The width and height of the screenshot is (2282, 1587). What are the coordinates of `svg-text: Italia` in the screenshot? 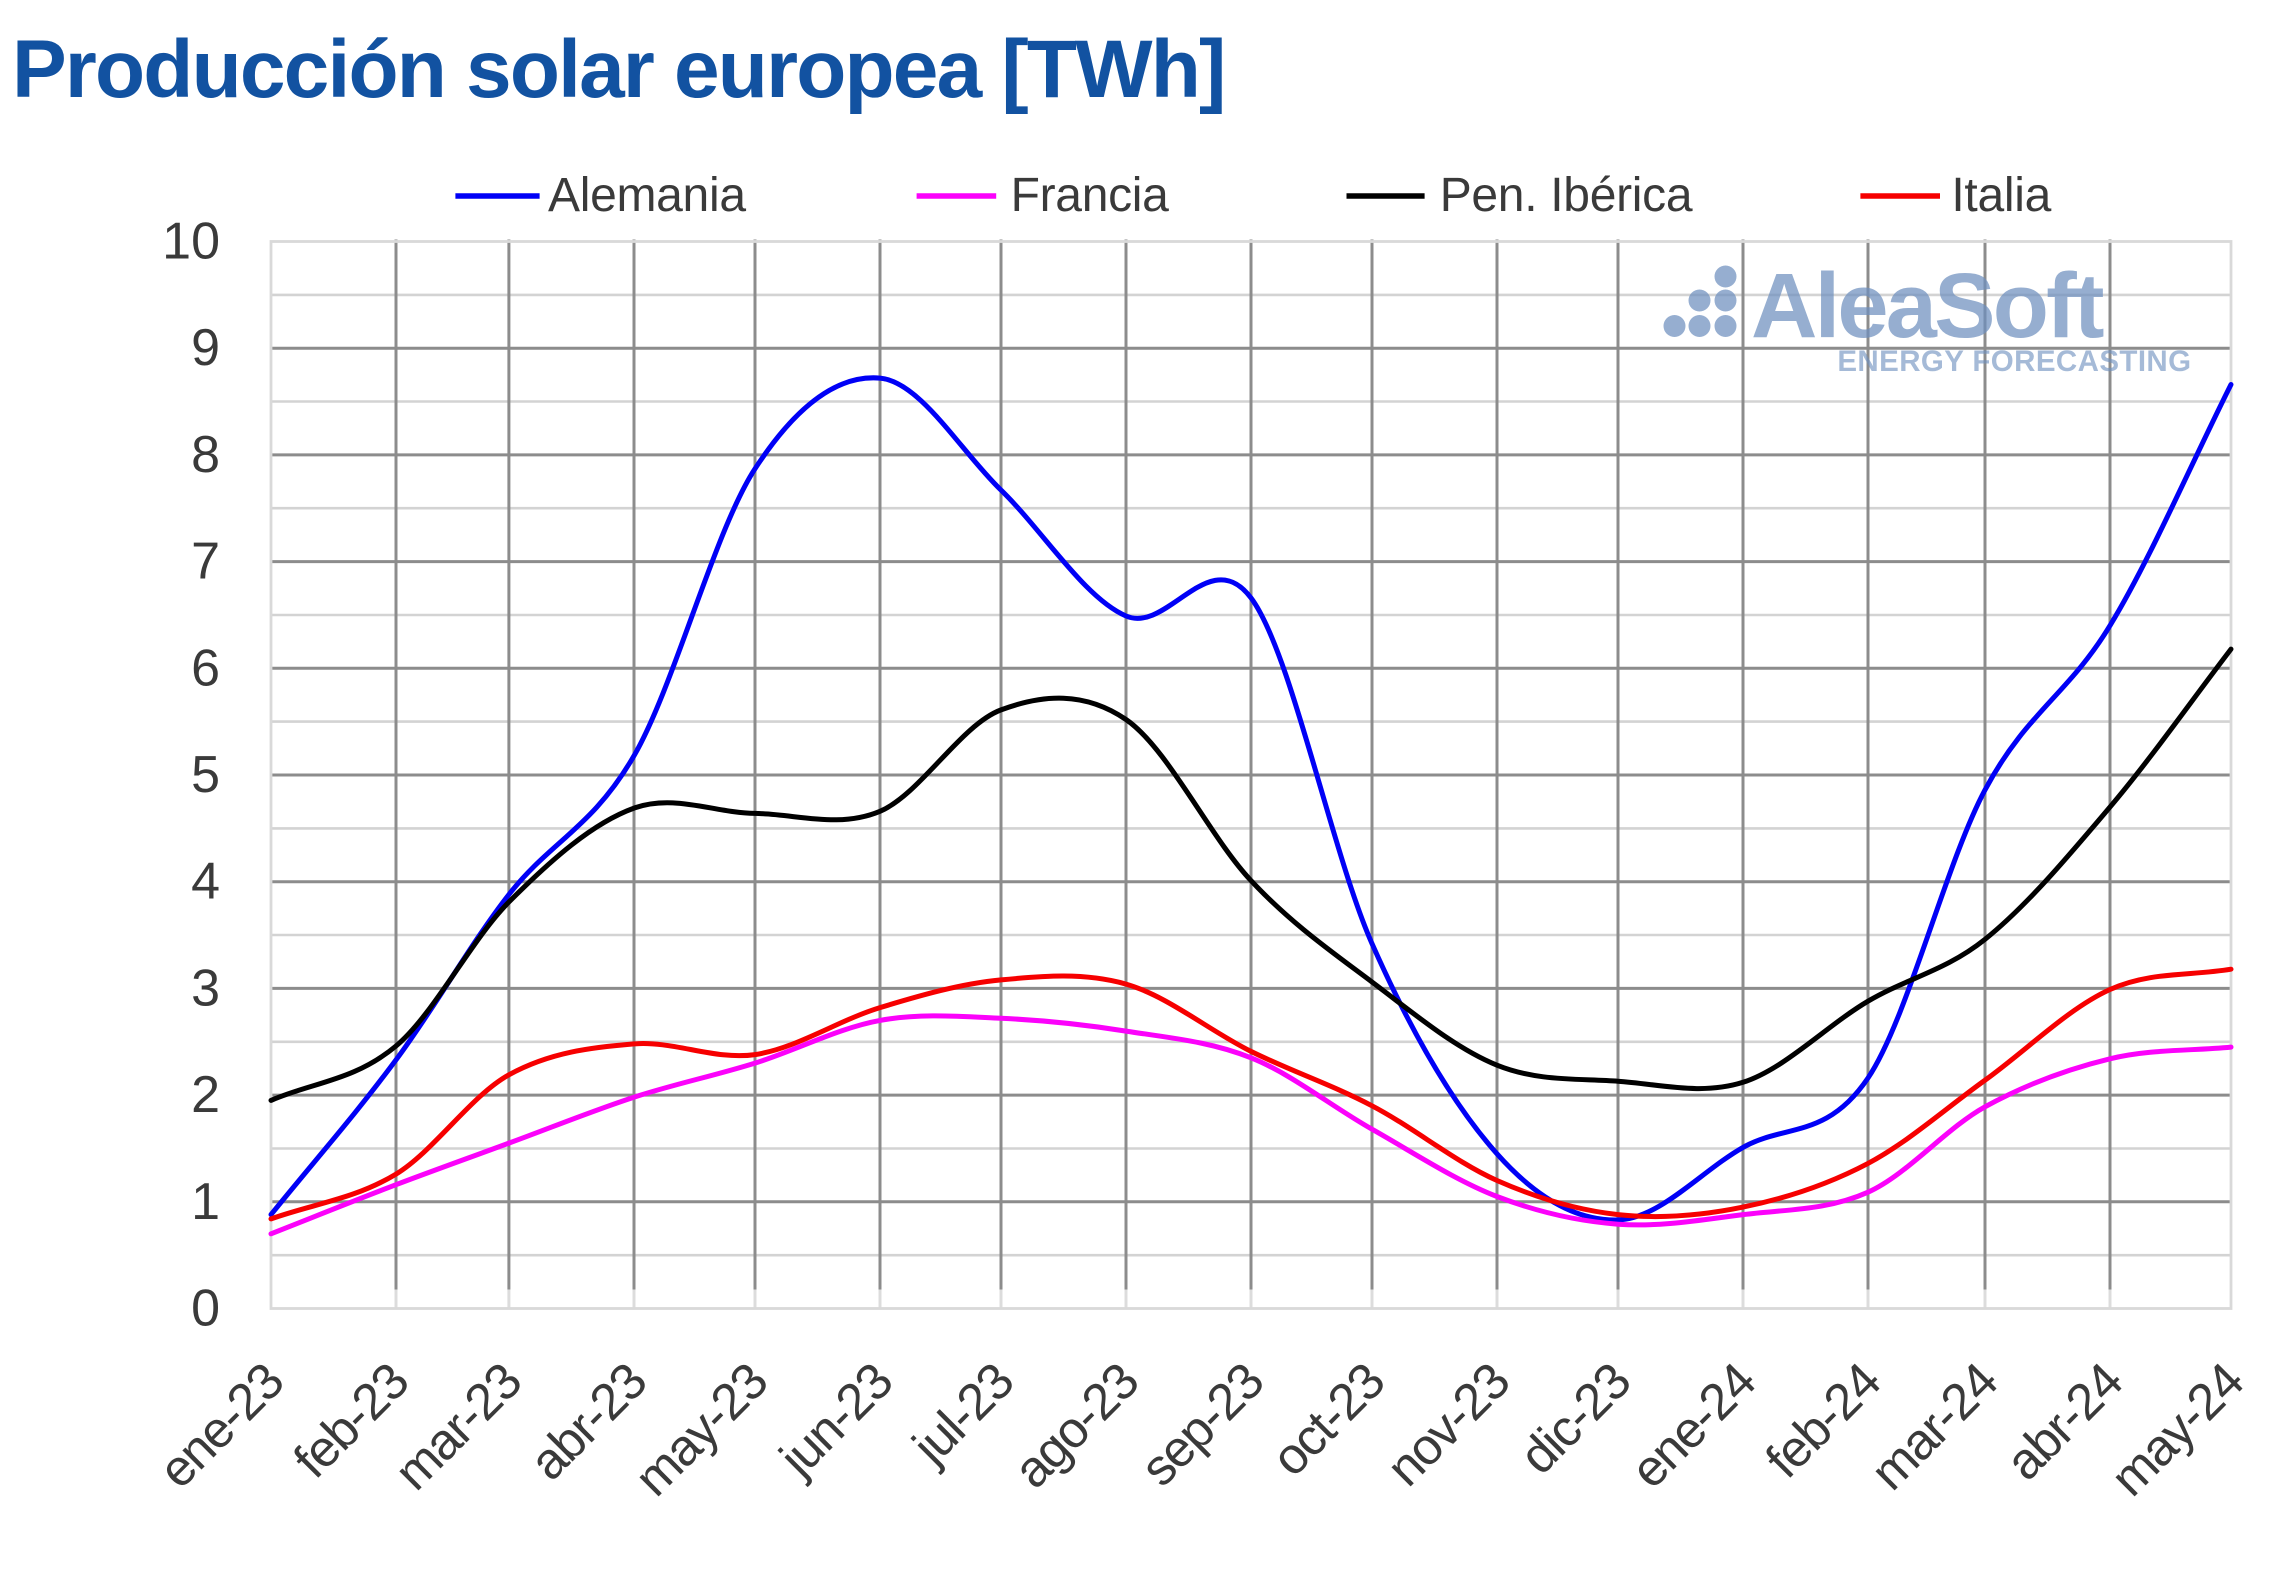 It's located at (2001, 195).